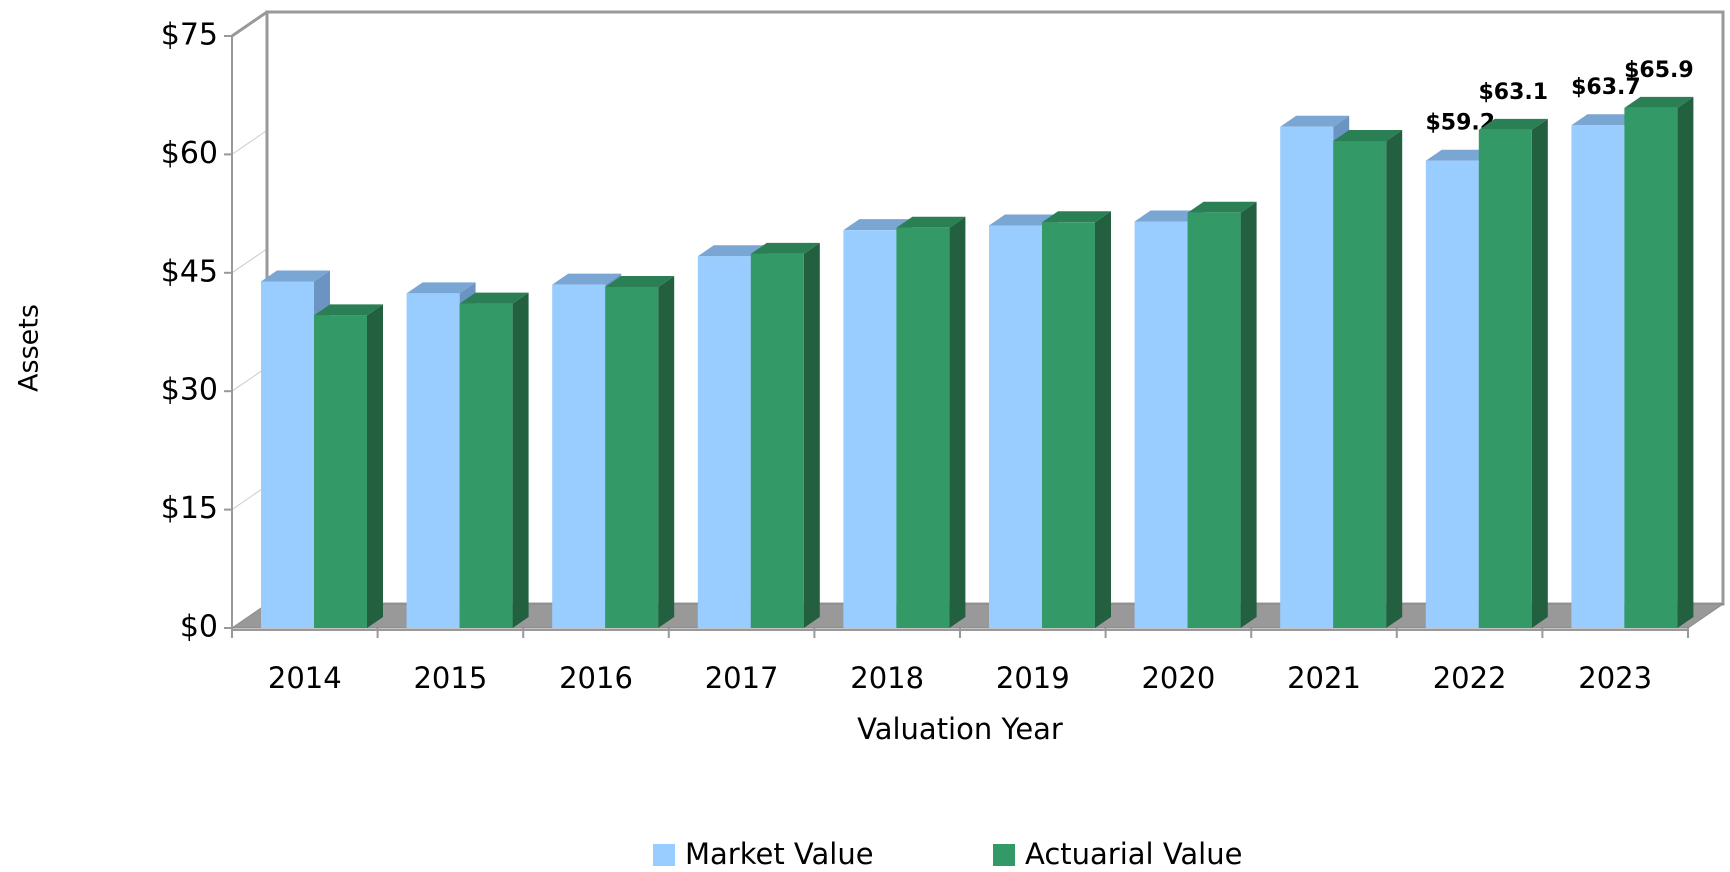 The image size is (1730, 872). I want to click on data-label: $65.9, so click(1659, 70).